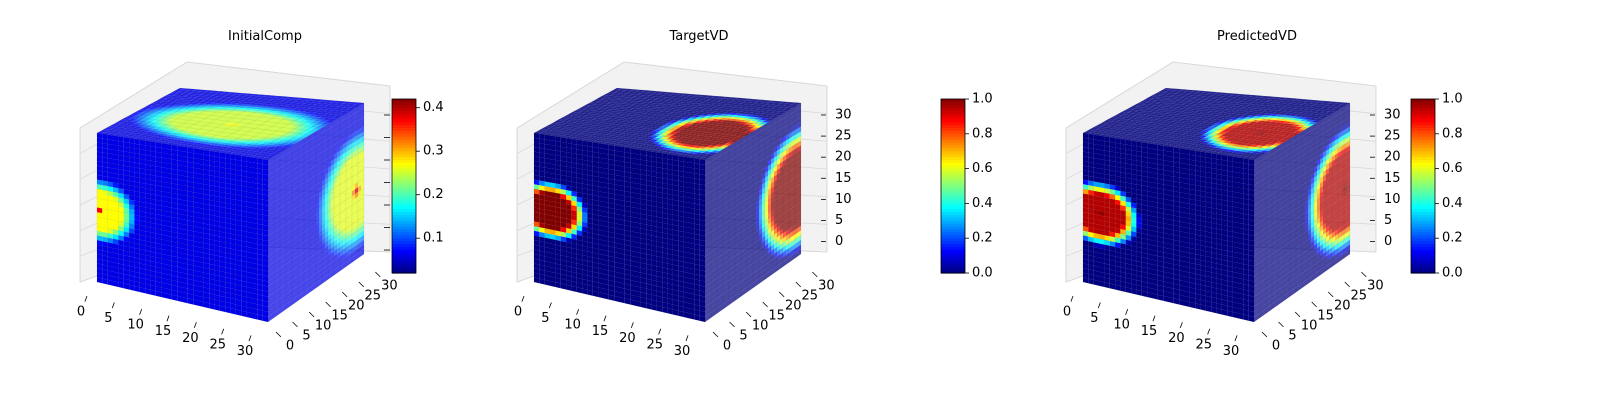  I want to click on y-axis-tick-label: 10, so click(323, 326).